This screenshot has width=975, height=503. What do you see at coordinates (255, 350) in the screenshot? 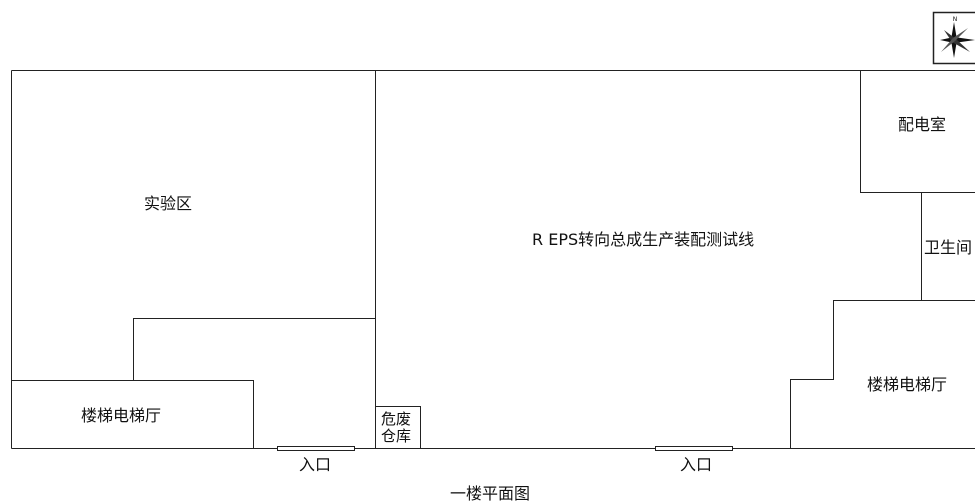
I see `wall-left-step` at bounding box center [255, 350].